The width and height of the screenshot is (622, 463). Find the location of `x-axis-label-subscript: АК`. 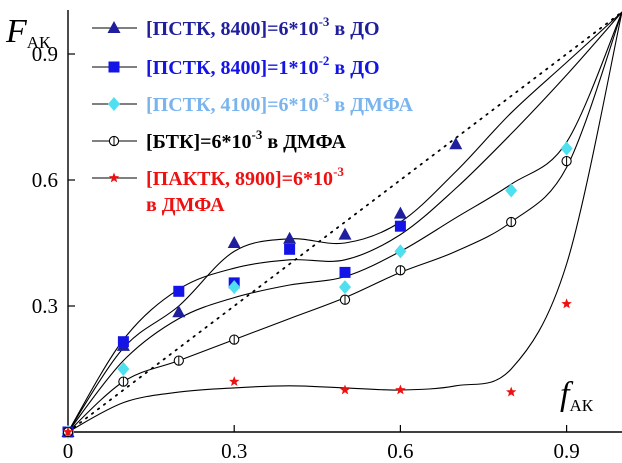

x-axis-label-subscript: АК is located at coordinates (581, 405).